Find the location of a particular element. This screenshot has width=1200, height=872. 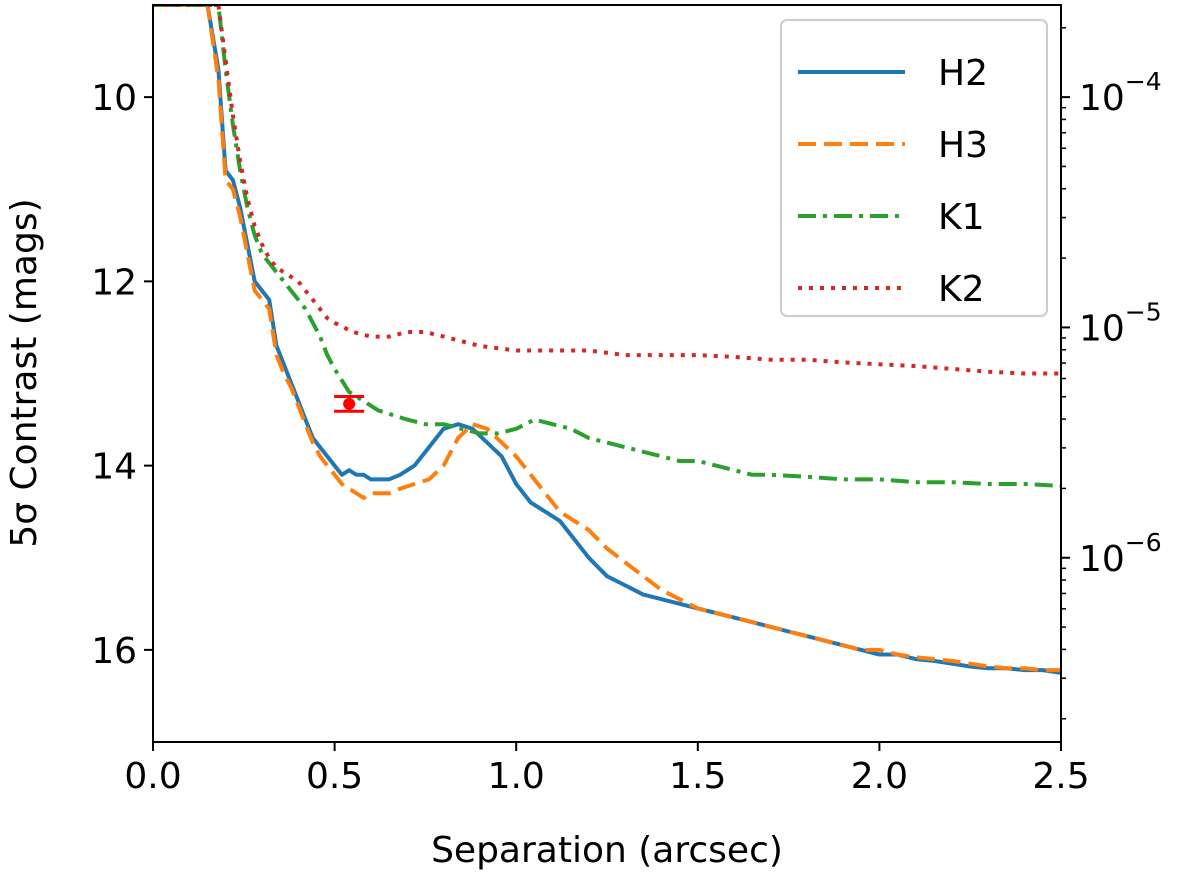

legend-label: K1 is located at coordinates (961, 217).